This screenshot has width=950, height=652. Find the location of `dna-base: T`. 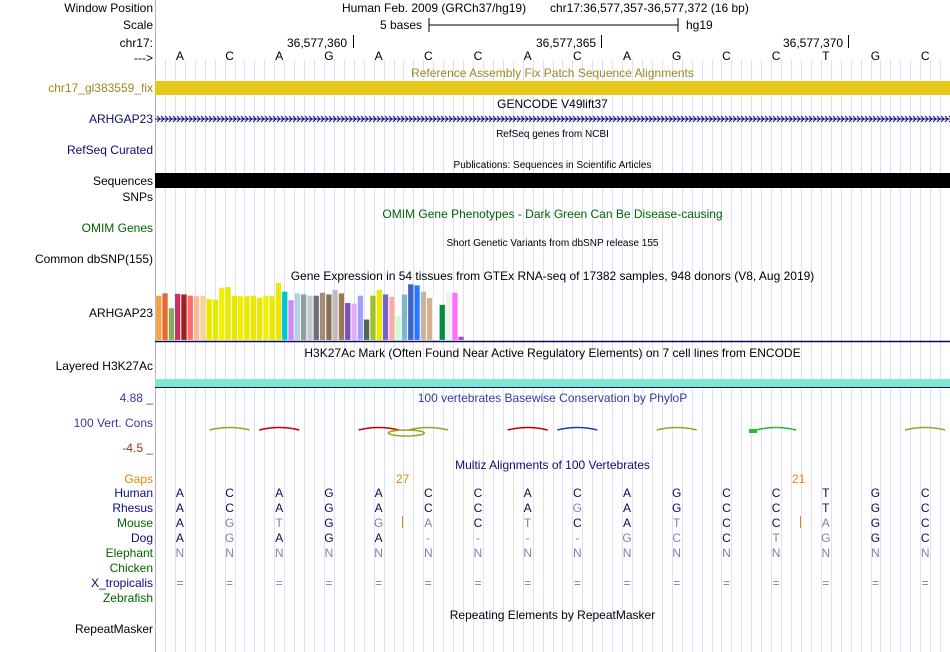

dna-base: T is located at coordinates (826, 56).